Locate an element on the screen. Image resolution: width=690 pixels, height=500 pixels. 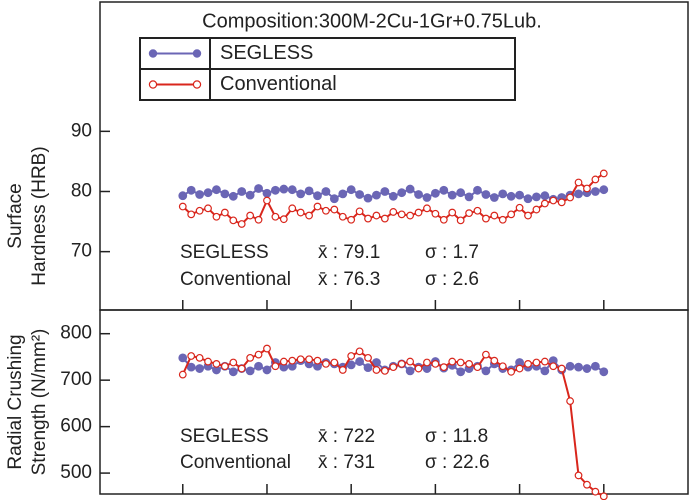
y-tick-label: 80 is located at coordinates (81, 191).